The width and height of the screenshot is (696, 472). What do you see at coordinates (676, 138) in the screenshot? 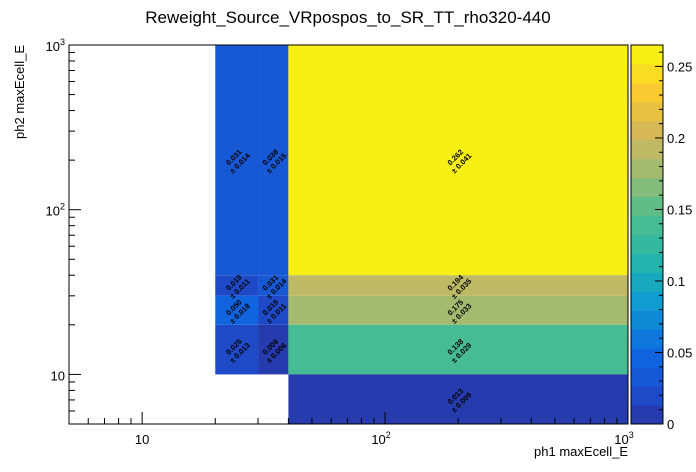
I see `colorbar-tick-label: 0.2` at bounding box center [676, 138].